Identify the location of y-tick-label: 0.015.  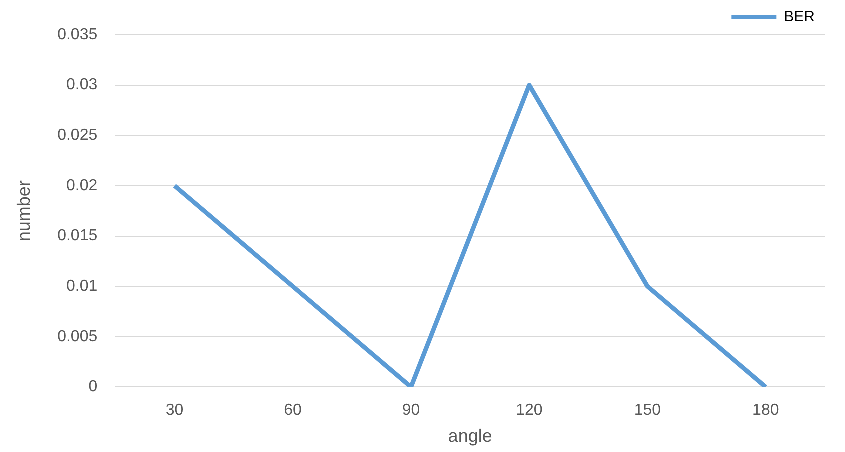
(78, 236).